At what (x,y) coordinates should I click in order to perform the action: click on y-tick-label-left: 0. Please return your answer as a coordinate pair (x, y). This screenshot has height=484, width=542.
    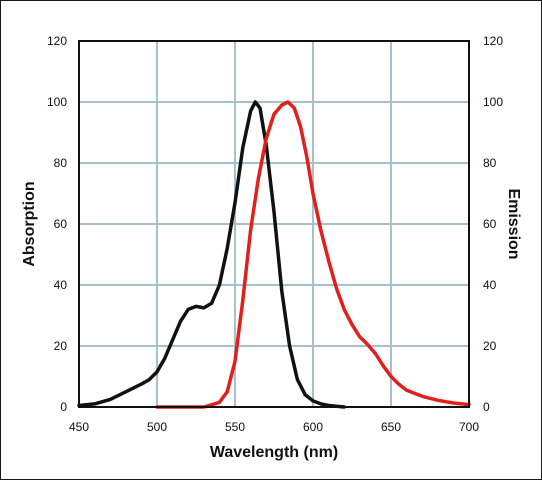
    Looking at the image, I should click on (63, 407).